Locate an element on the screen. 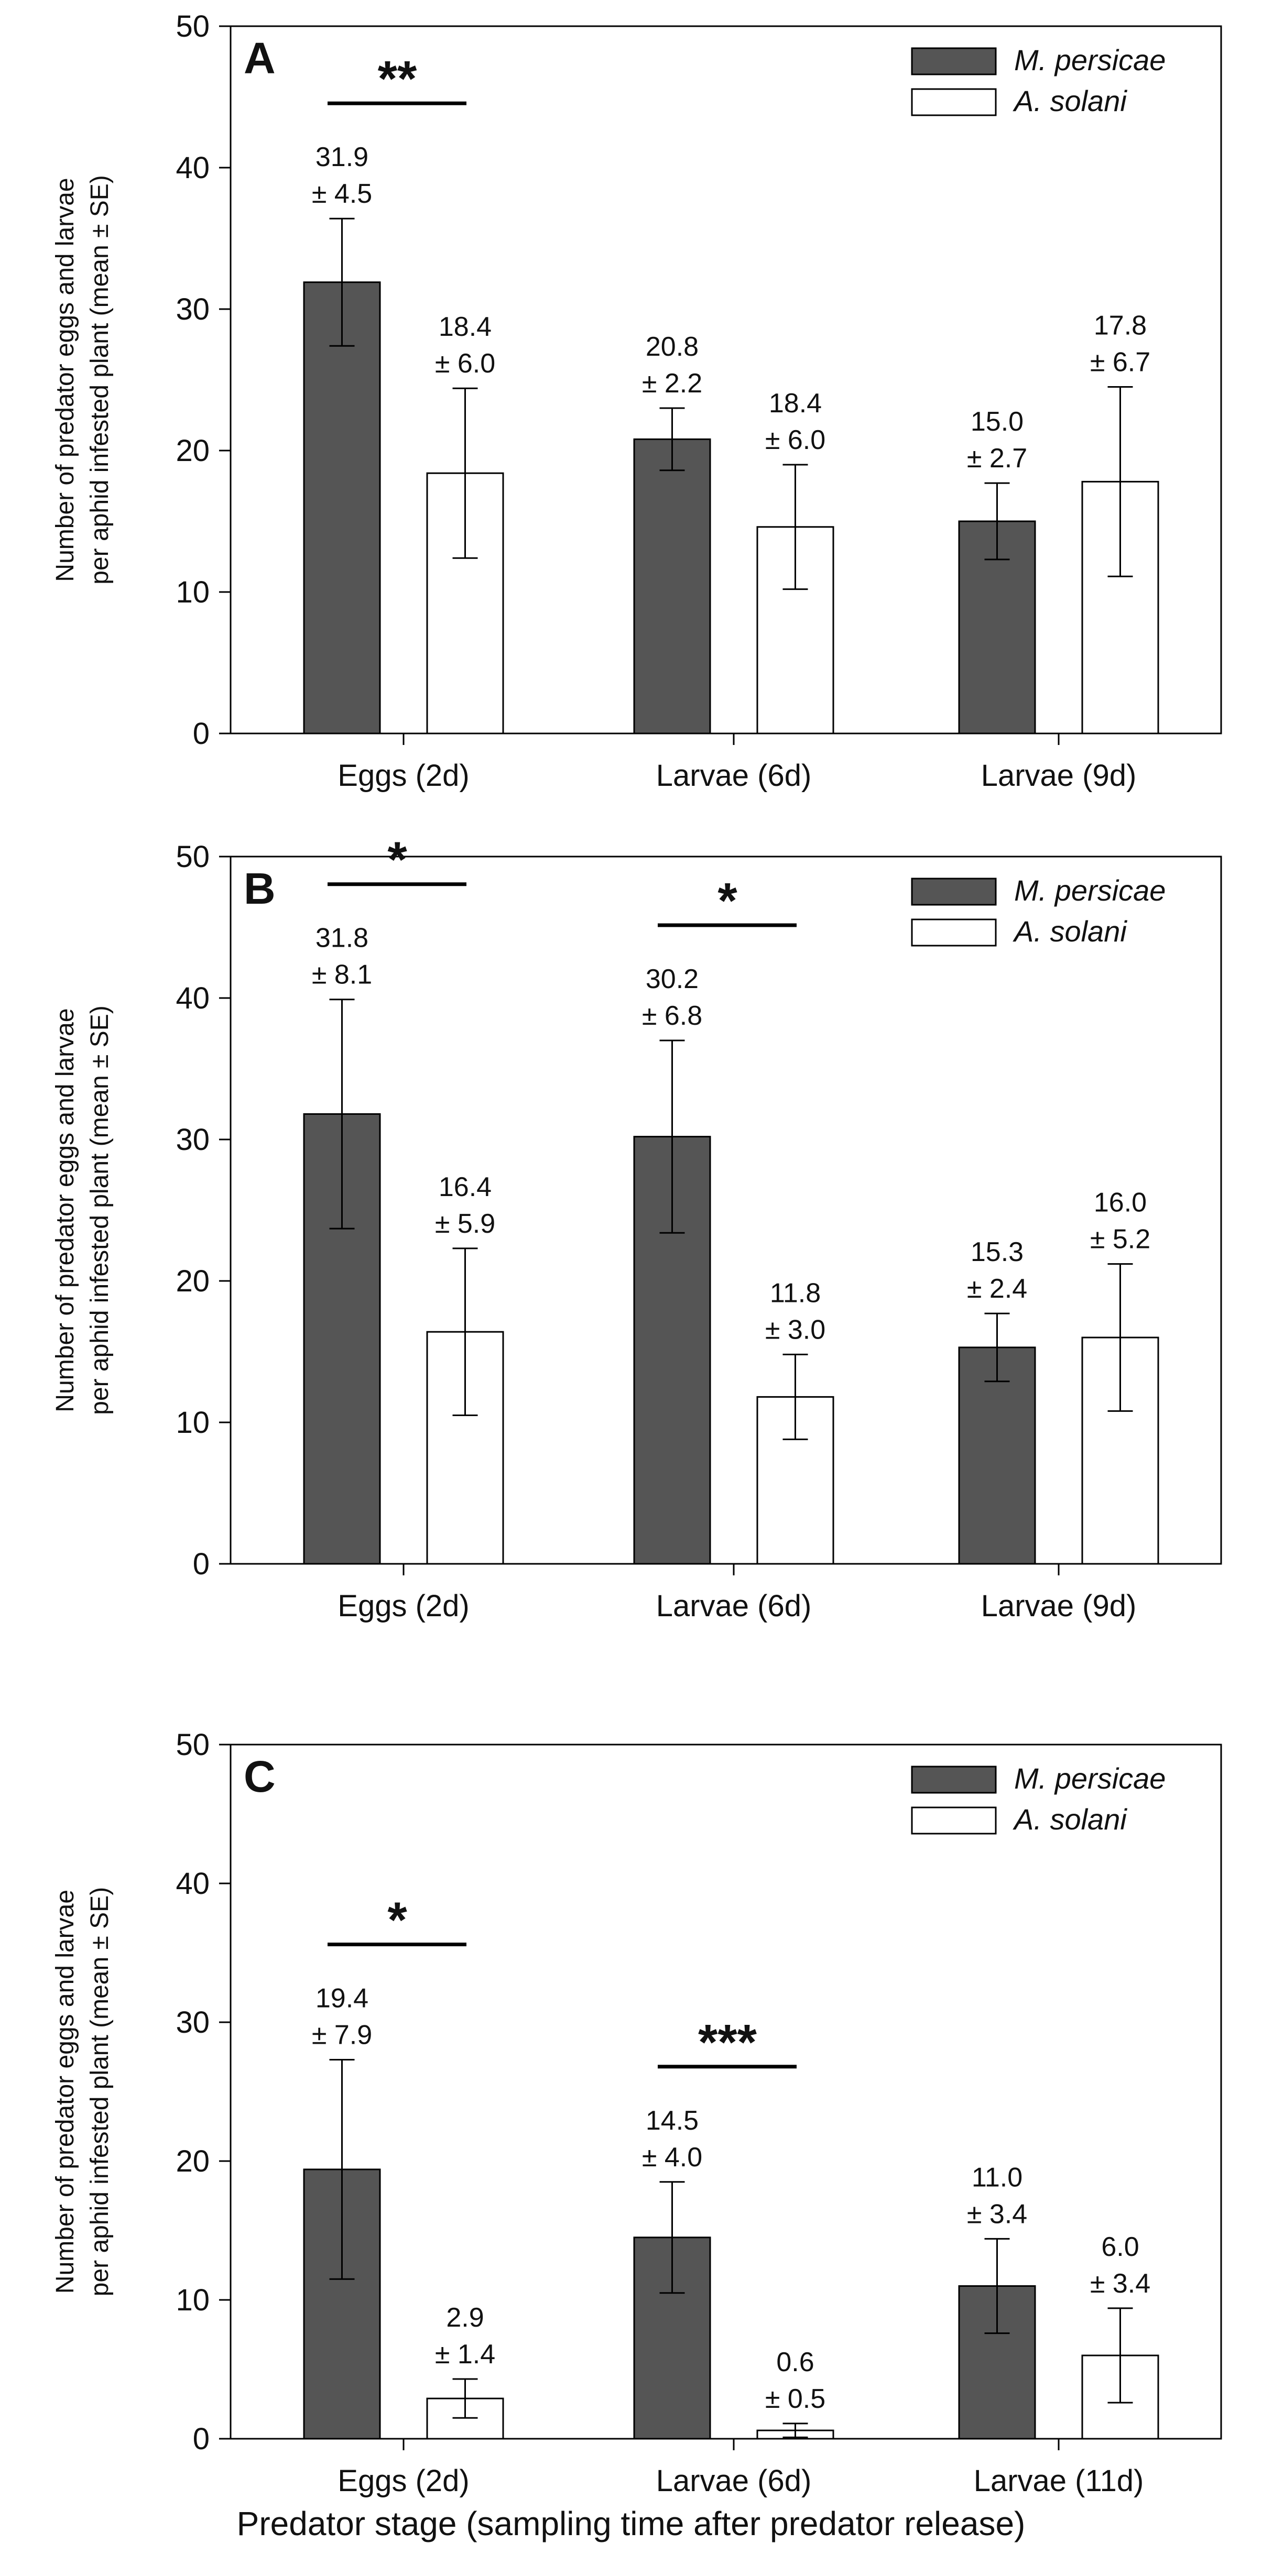 The width and height of the screenshot is (1262, 2576). data-label-se: ± 7.9 is located at coordinates (342, 2035).